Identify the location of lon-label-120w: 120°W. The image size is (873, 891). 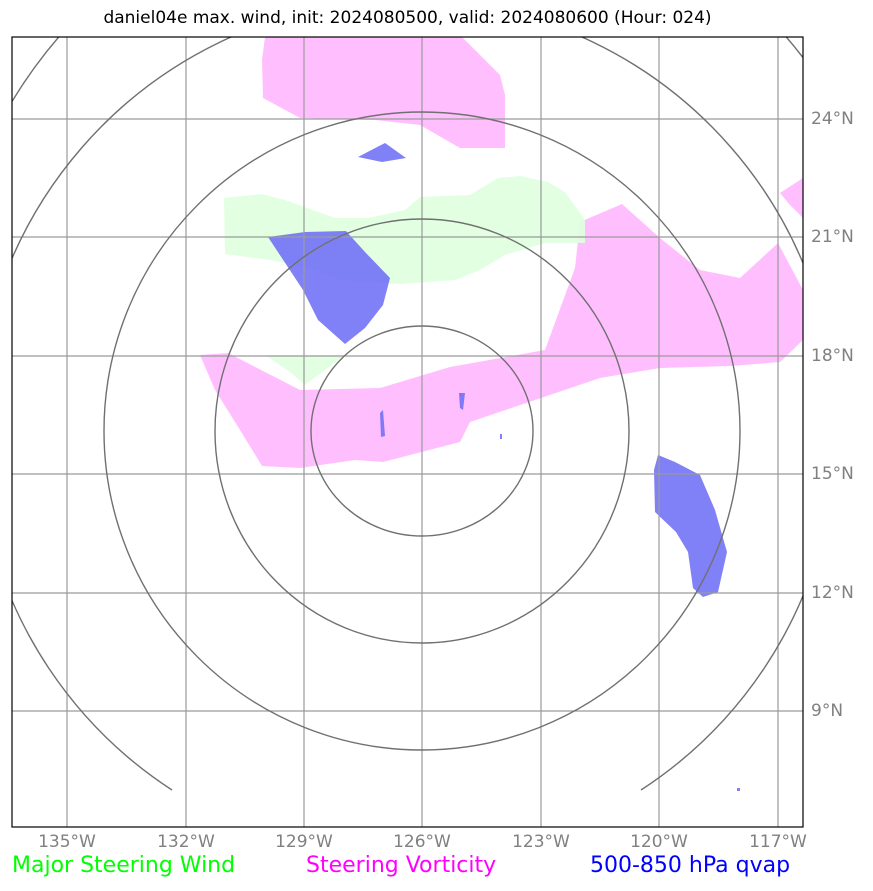
(659, 842).